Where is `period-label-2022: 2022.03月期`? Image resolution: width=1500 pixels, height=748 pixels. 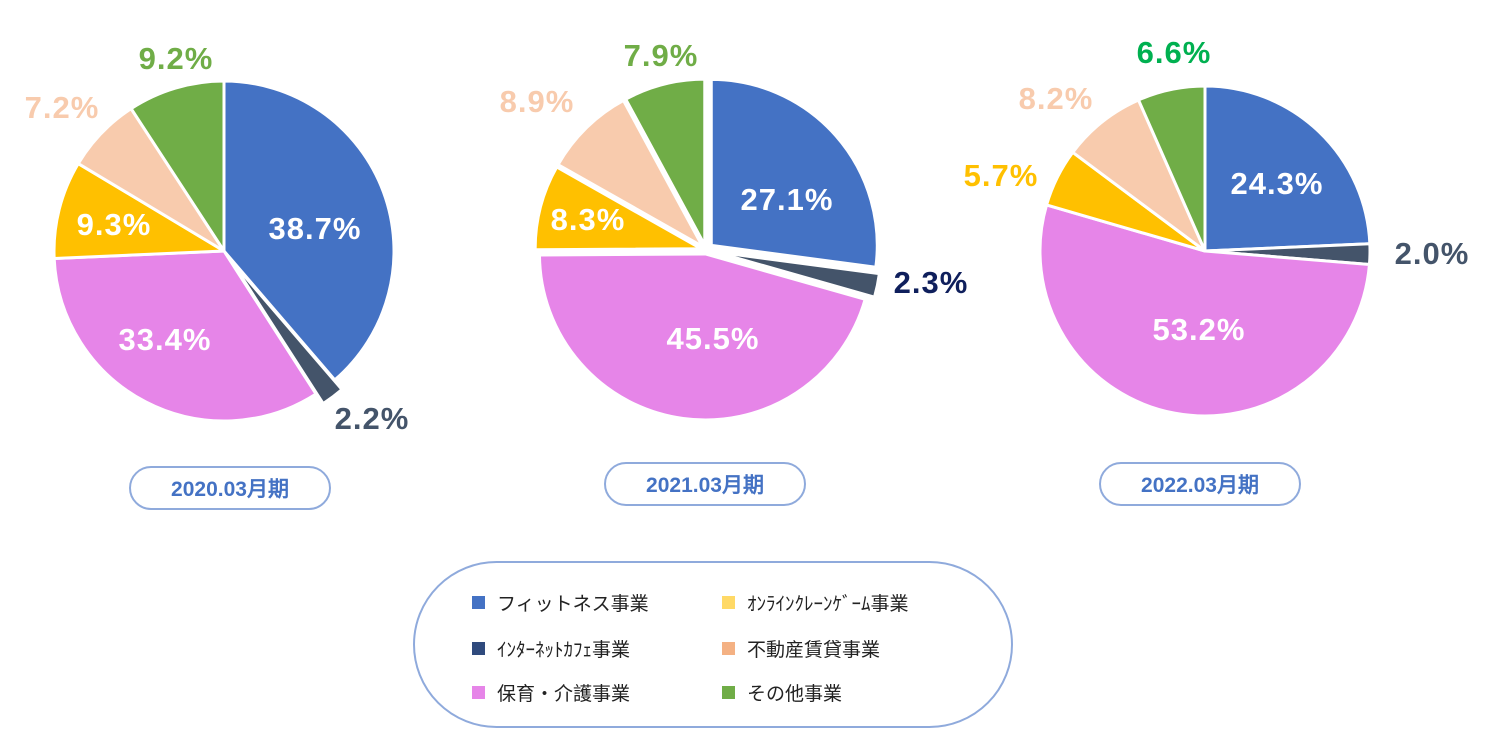 period-label-2022: 2022.03月期 is located at coordinates (1200, 484).